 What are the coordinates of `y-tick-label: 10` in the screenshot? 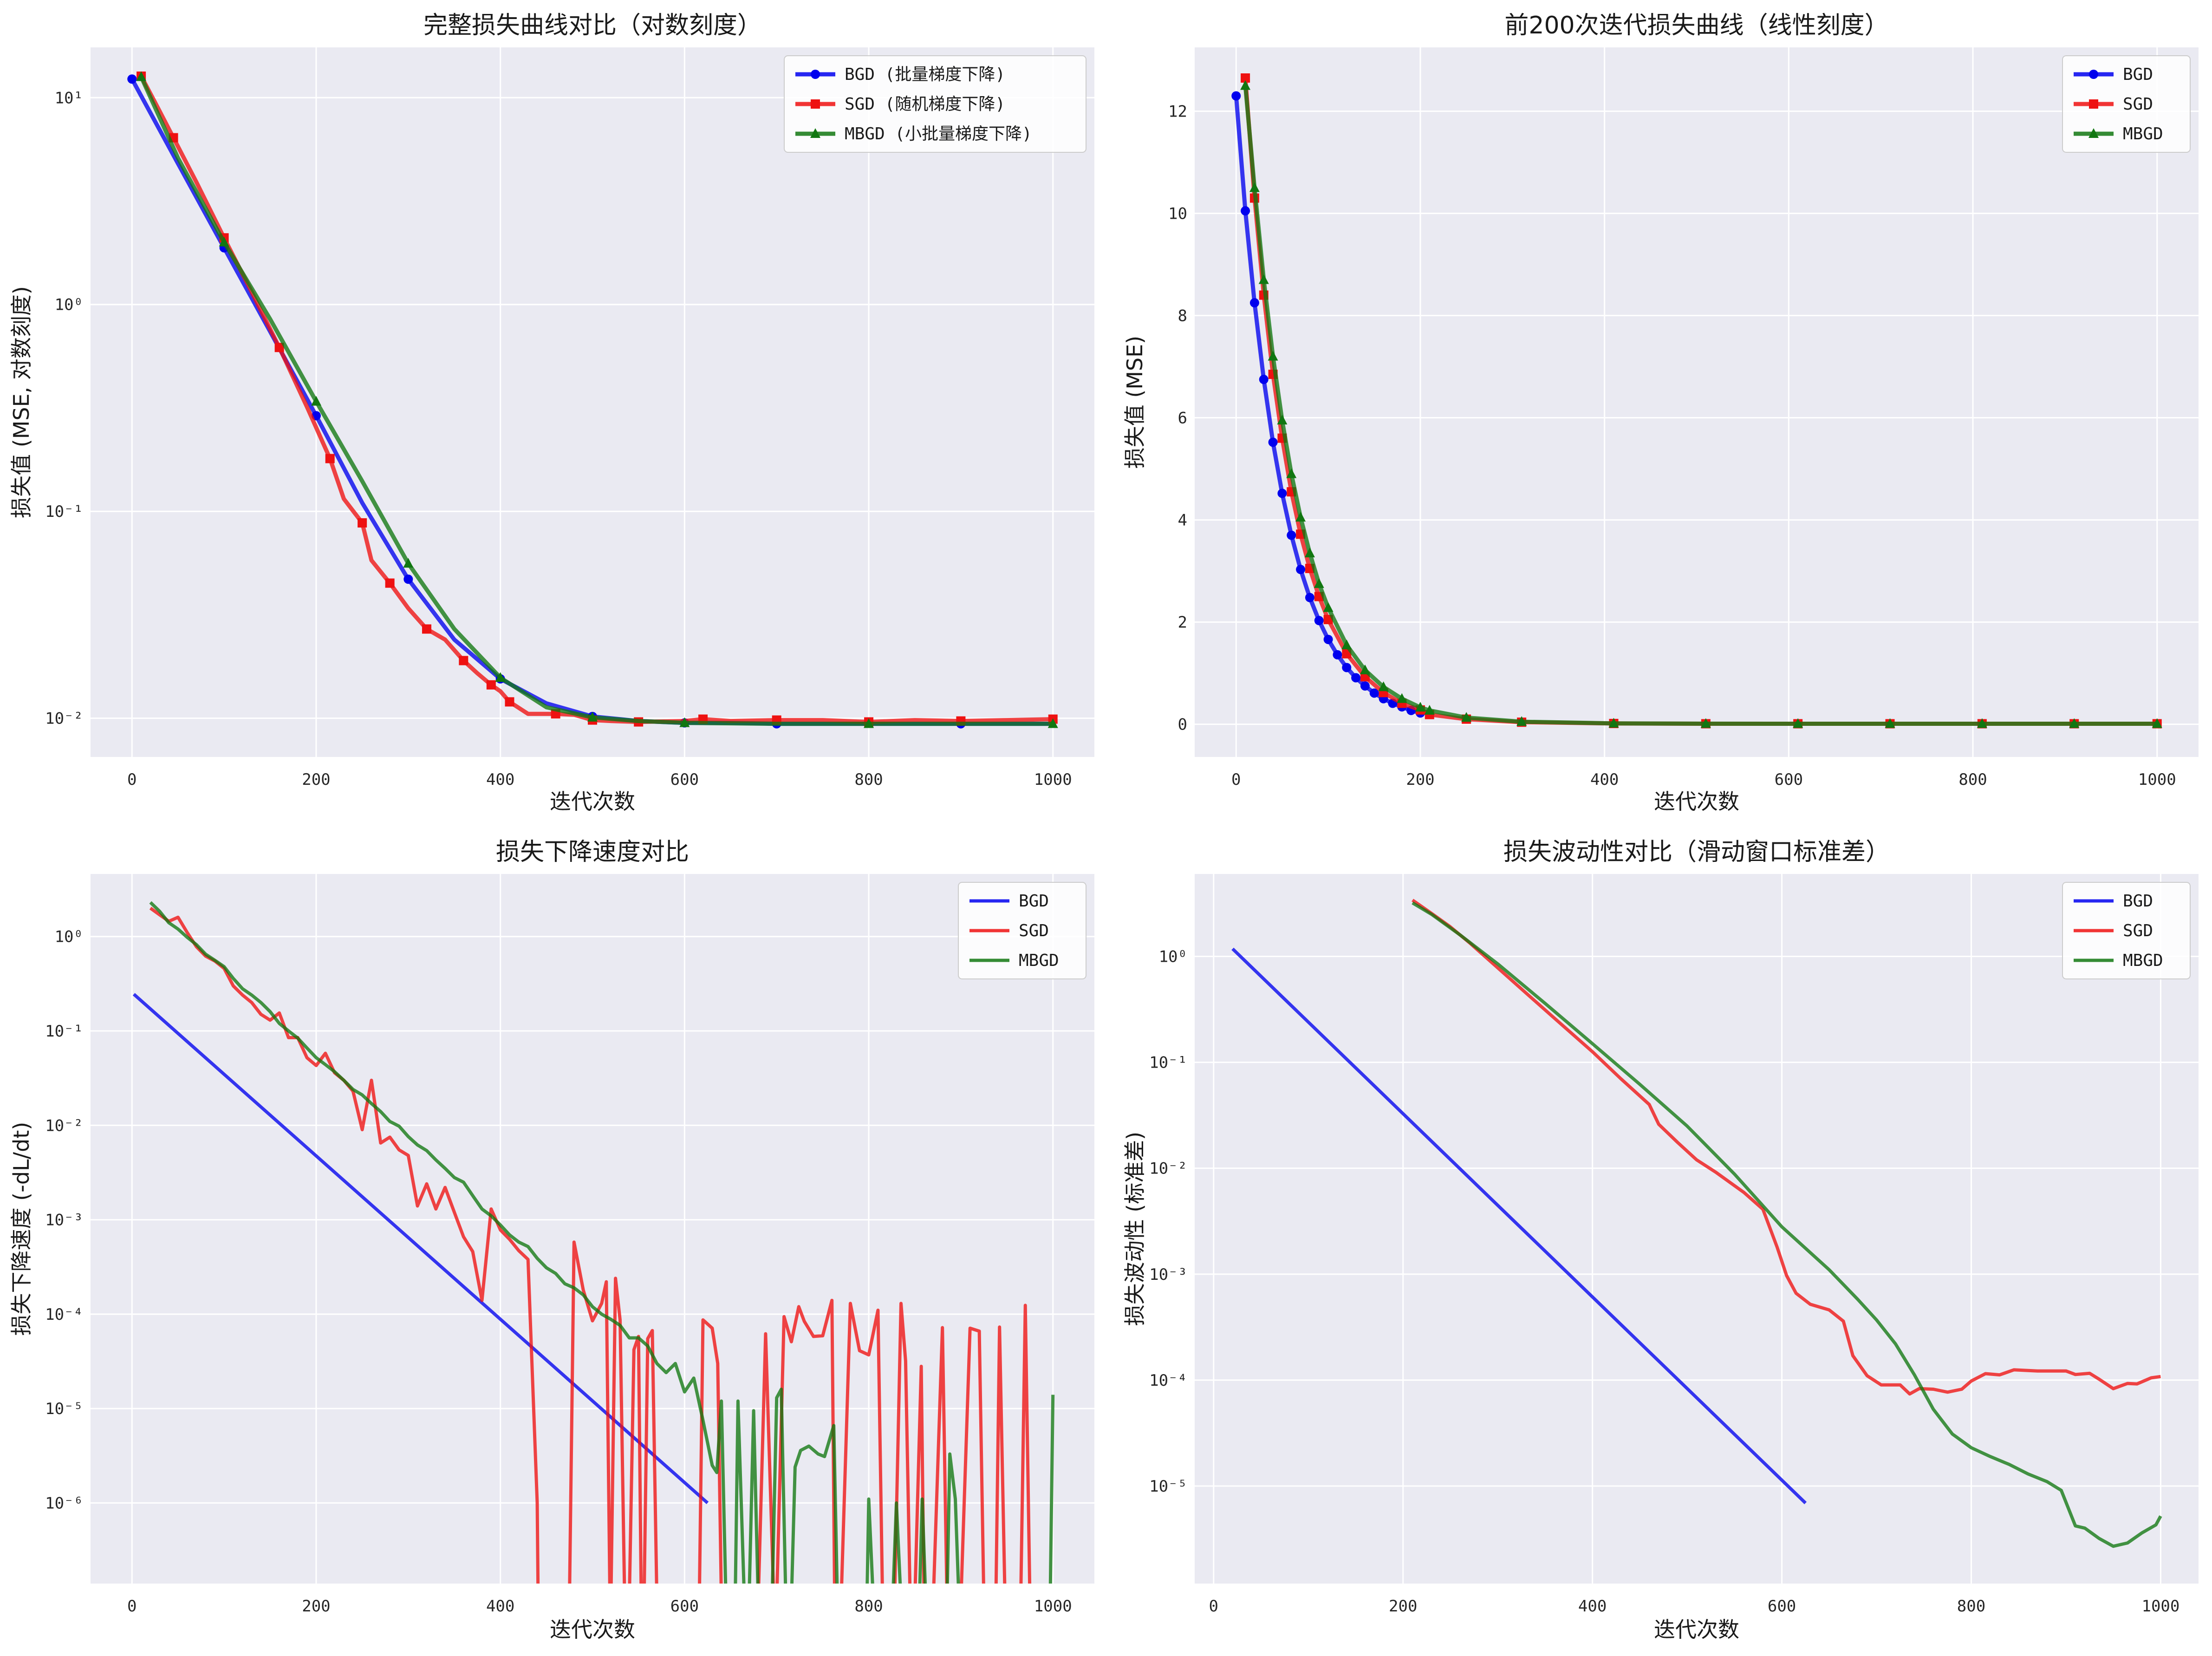 It's located at (1177, 214).